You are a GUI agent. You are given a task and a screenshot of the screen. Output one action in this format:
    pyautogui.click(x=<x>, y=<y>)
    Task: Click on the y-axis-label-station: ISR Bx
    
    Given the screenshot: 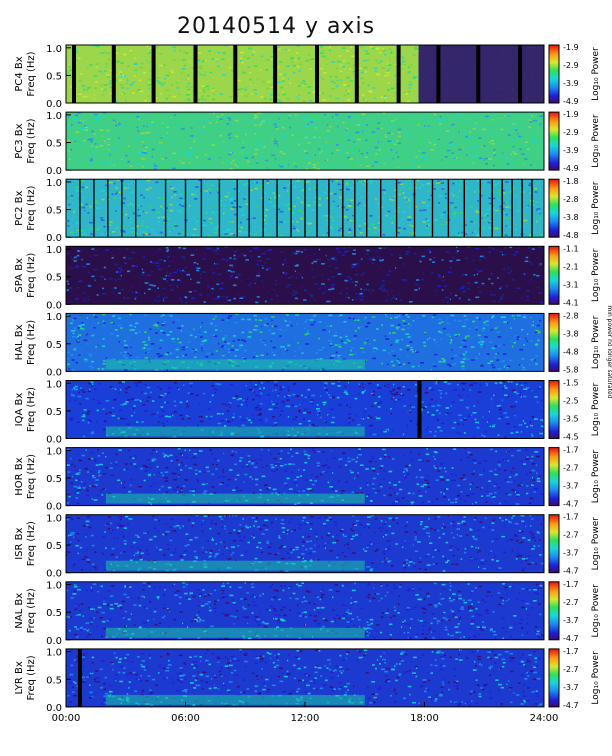 What is the action you would take?
    pyautogui.click(x=19, y=544)
    